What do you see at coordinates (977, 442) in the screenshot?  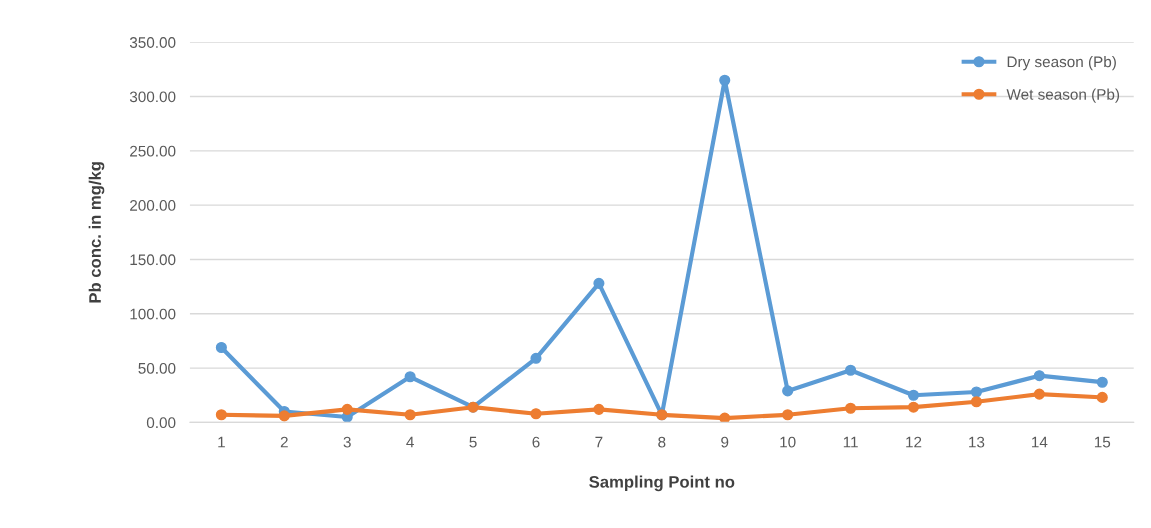 I see `x-tick-label: 13` at bounding box center [977, 442].